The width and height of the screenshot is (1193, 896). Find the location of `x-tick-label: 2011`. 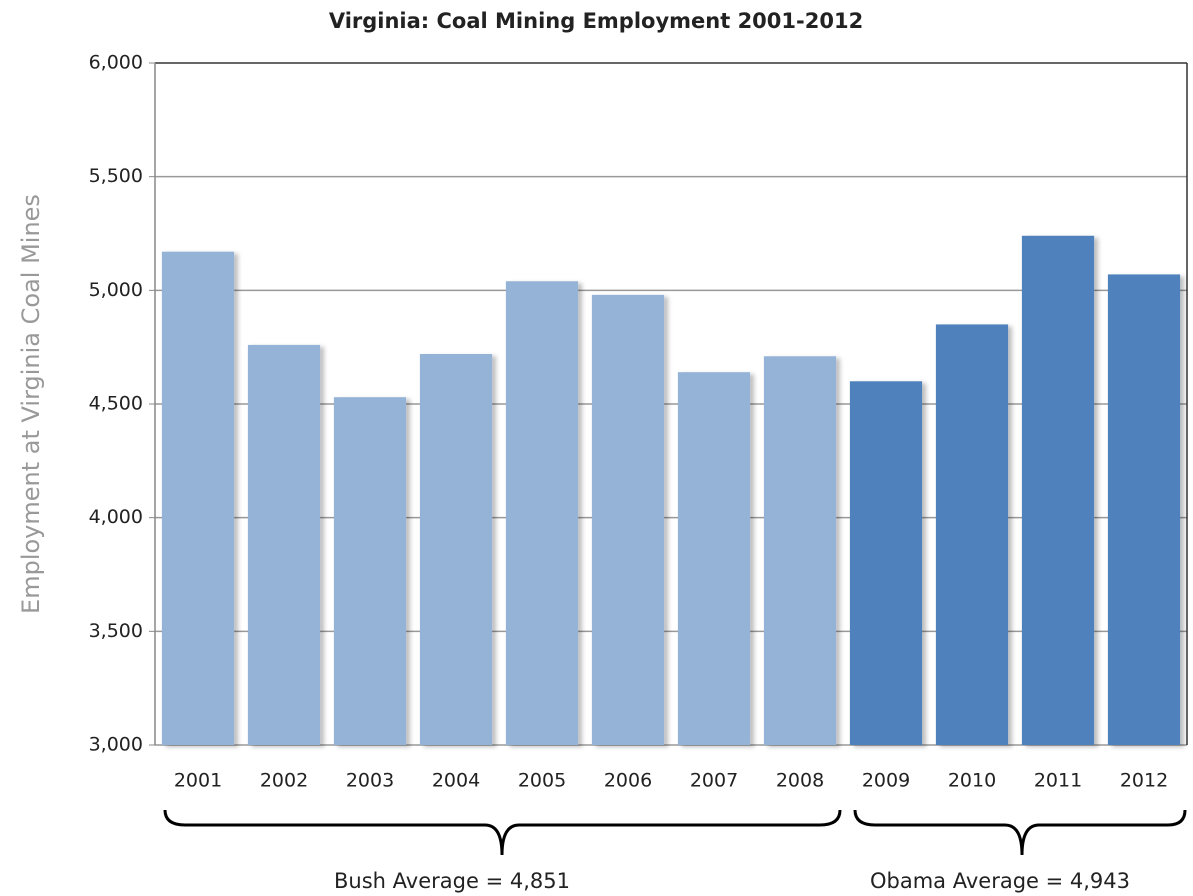

x-tick-label: 2011 is located at coordinates (1058, 781).